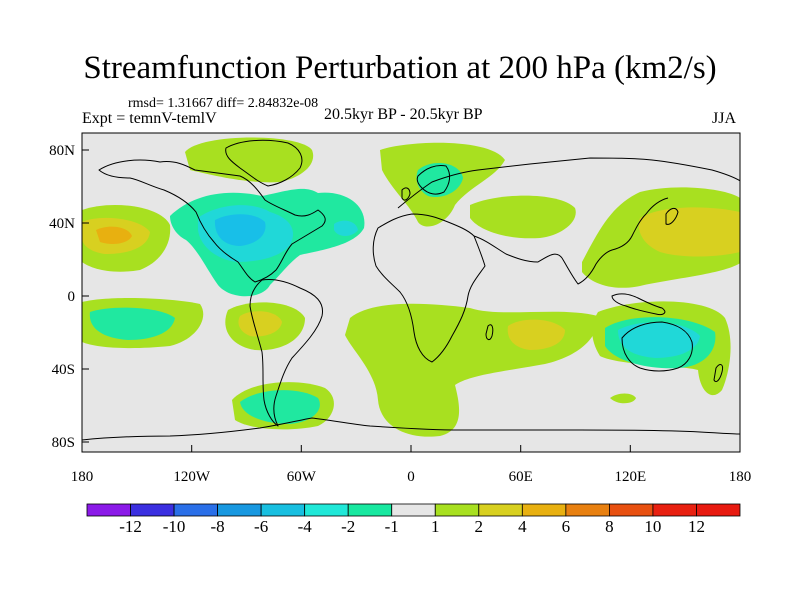 The width and height of the screenshot is (800, 600). Describe the element at coordinates (630, 477) in the screenshot. I see `x-tick-label: 120E` at that location.